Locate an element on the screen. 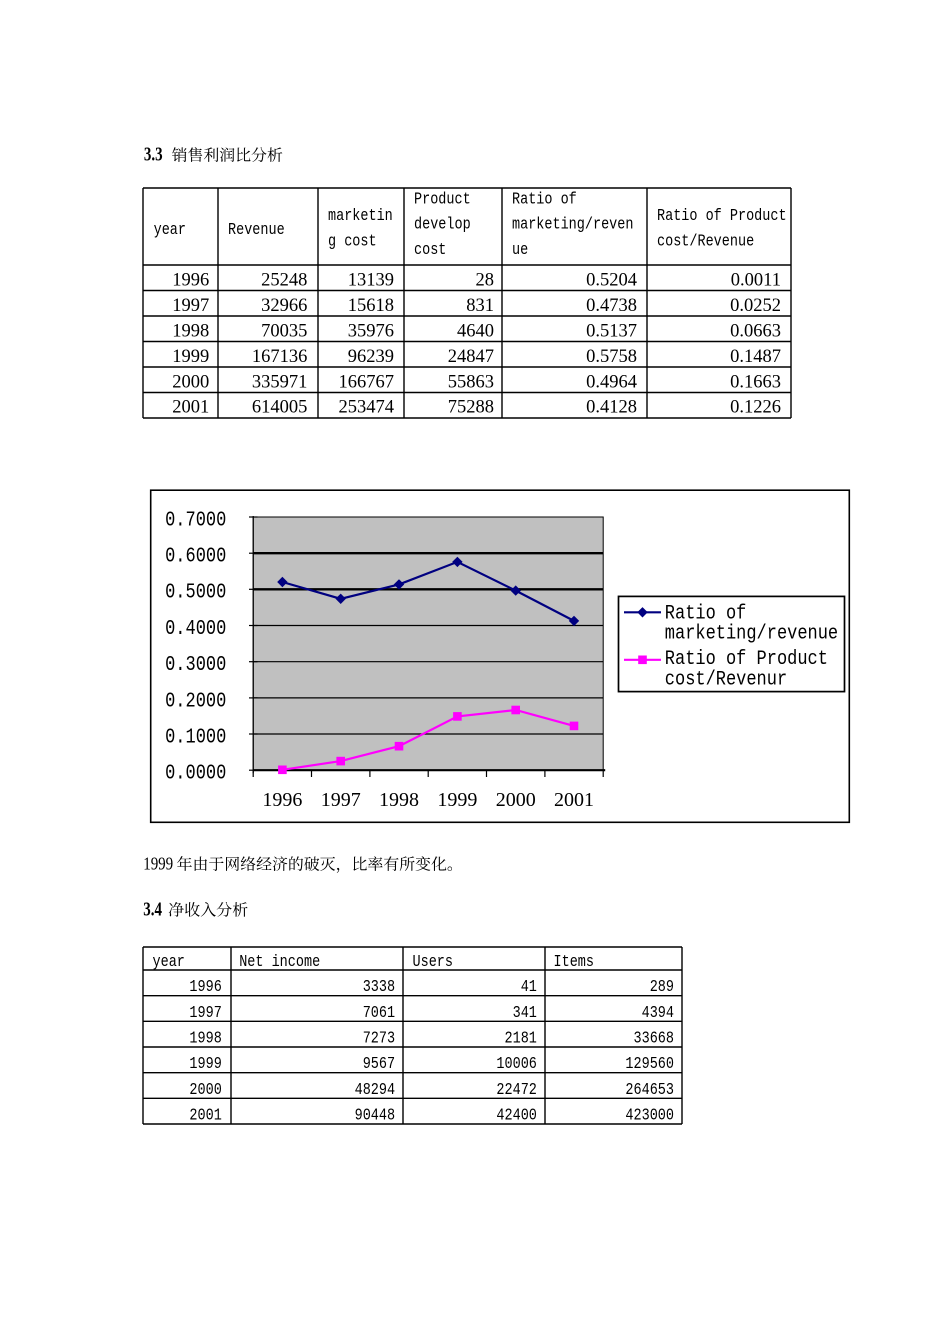 Image resolution: width=950 pixels, height=1344 pixels. svg-text: 4394 is located at coordinates (658, 1013).